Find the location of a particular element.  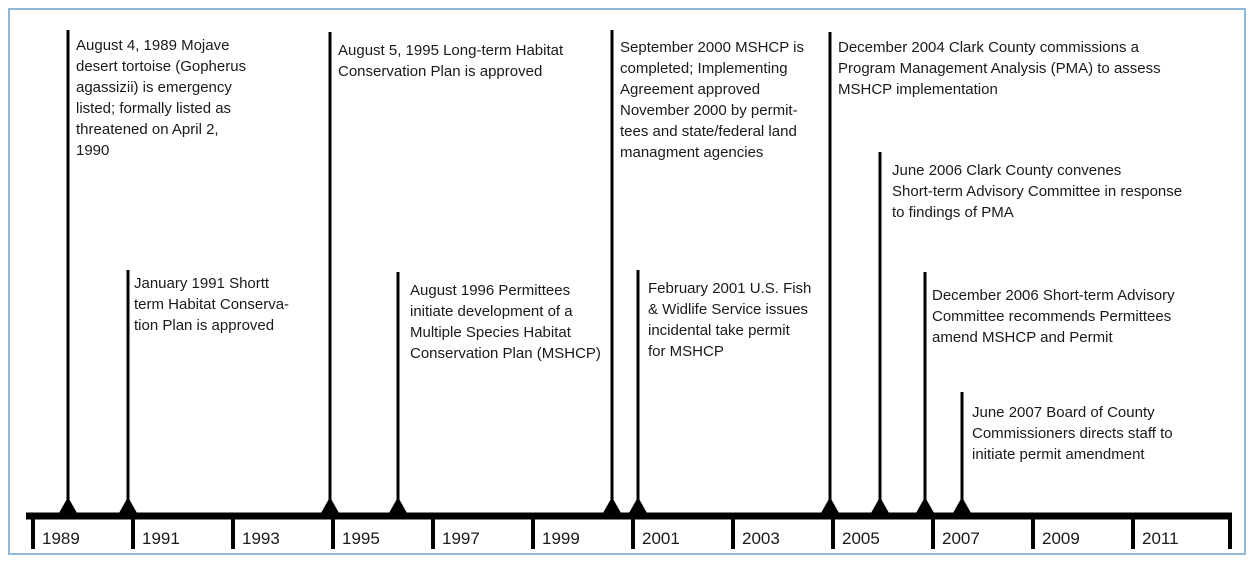

year-label: 1997 is located at coordinates (461, 538).